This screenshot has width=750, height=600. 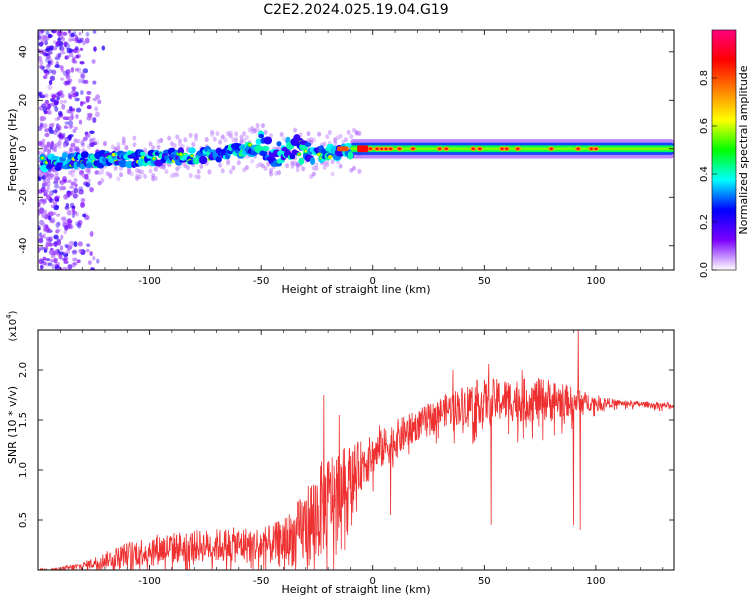 What do you see at coordinates (704, 270) in the screenshot?
I see `colorbar-tick-label: 0.0` at bounding box center [704, 270].